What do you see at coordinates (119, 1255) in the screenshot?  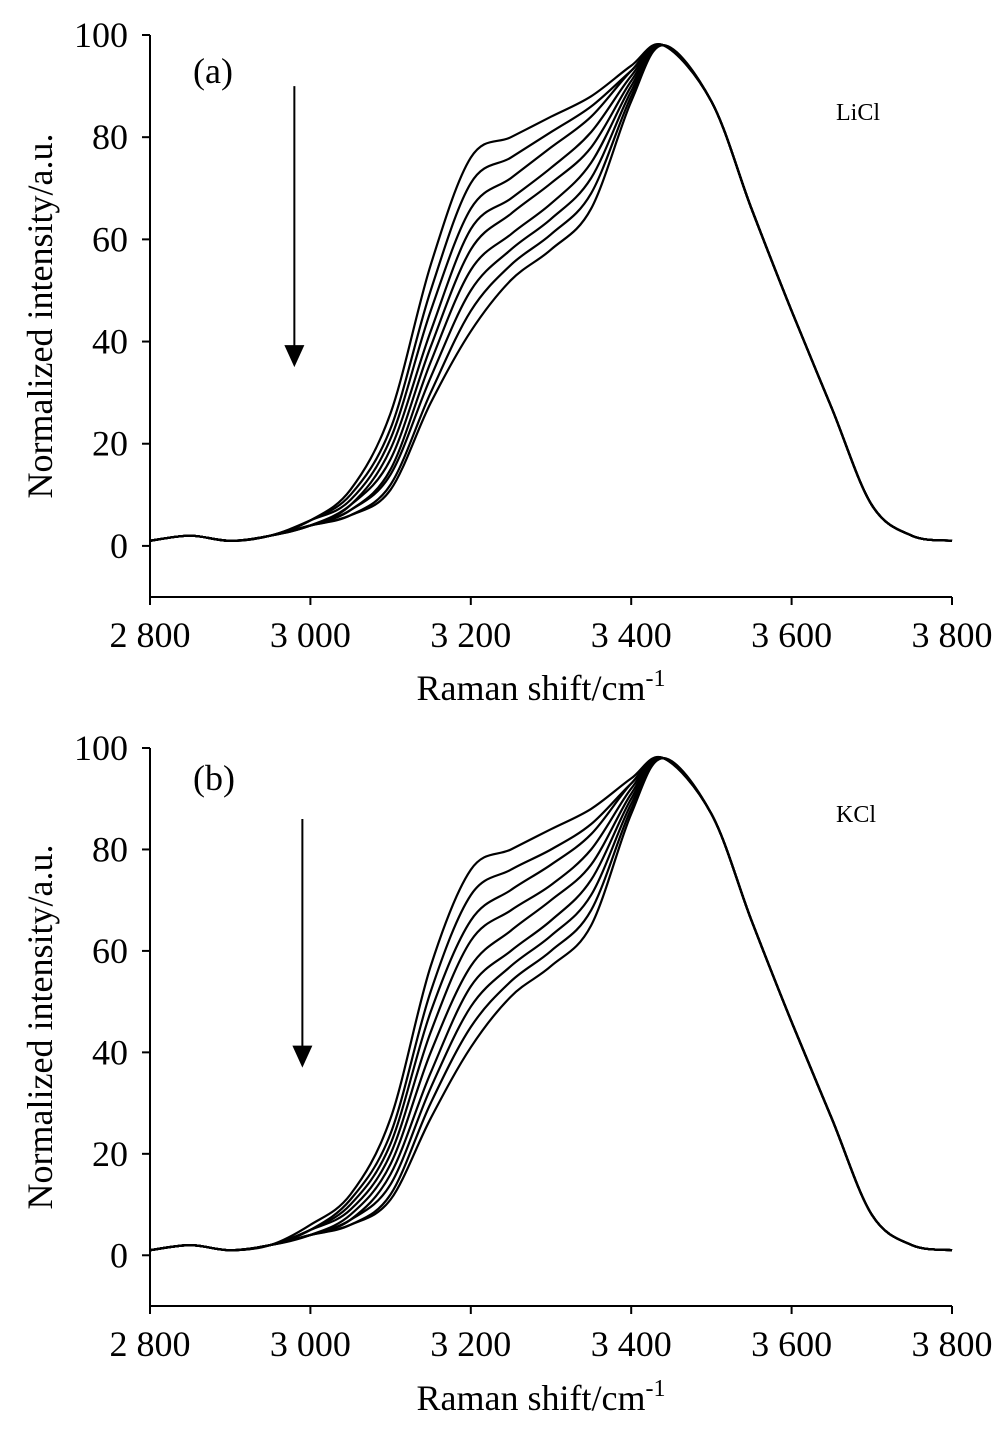 I see `panel-b-y-tick-label: 0` at bounding box center [119, 1255].